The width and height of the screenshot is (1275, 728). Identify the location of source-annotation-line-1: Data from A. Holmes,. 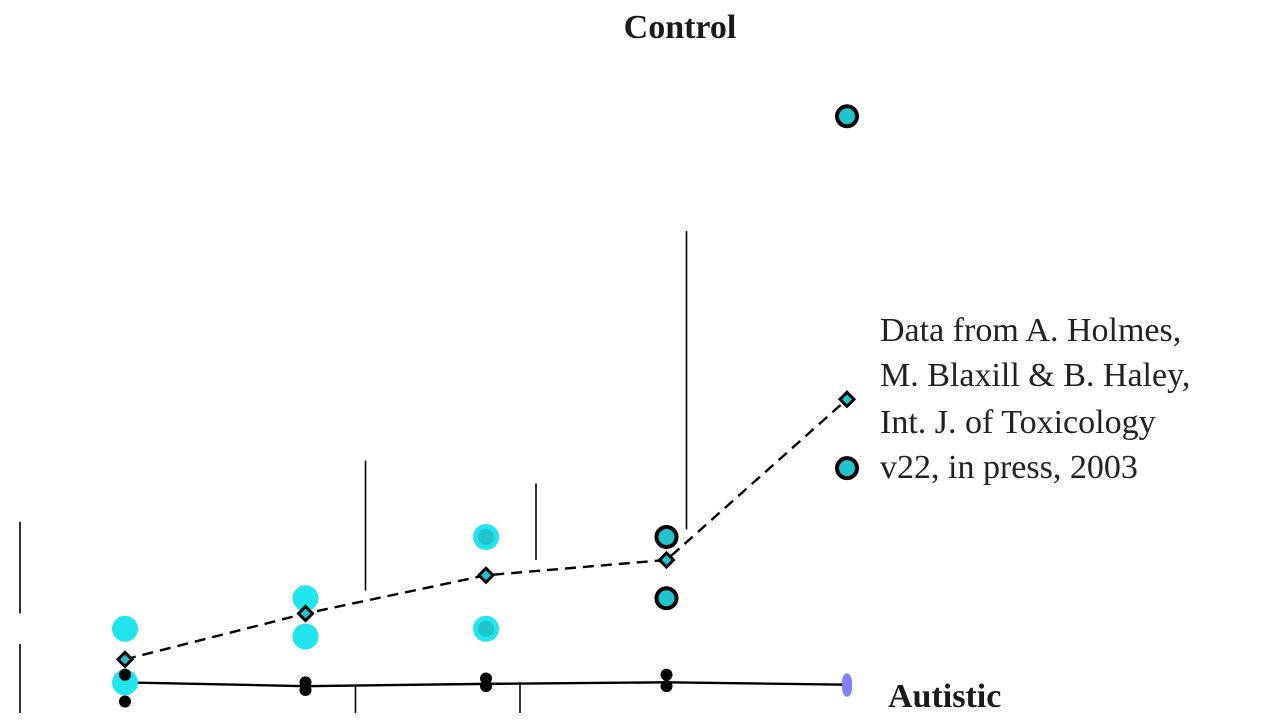
(1030, 330).